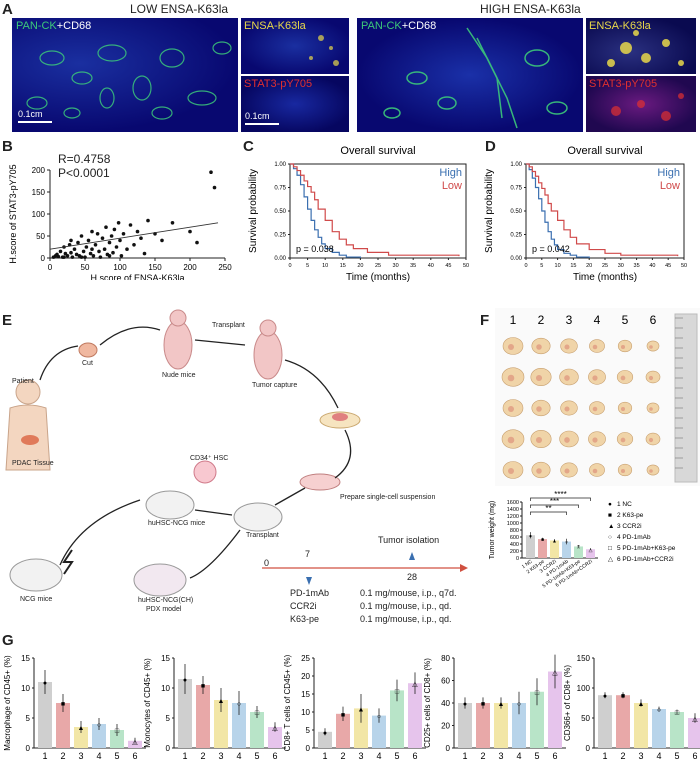 The width and height of the screenshot is (700, 776). What do you see at coordinates (13, 213) in the screenshot?
I see `y-axis-label: H.score of STAT3-pY705` at bounding box center [13, 213].